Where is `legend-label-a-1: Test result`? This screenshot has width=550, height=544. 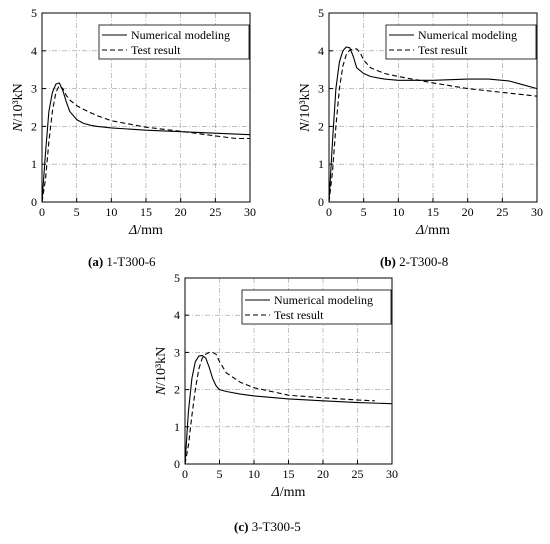
legend-label-a-1: Test result is located at coordinates (156, 50).